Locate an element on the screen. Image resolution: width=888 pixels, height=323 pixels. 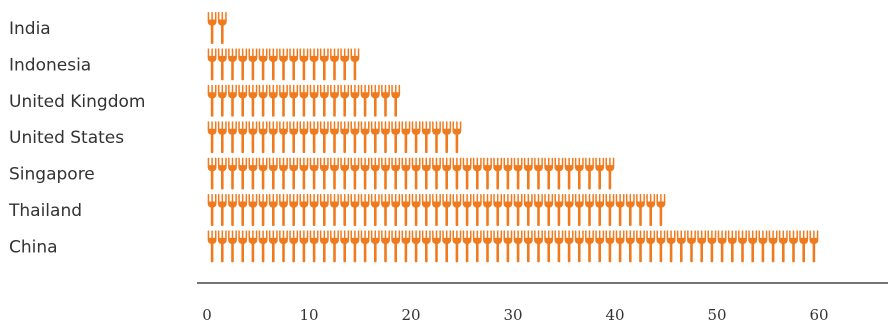
bar-thailand is located at coordinates (436, 210).